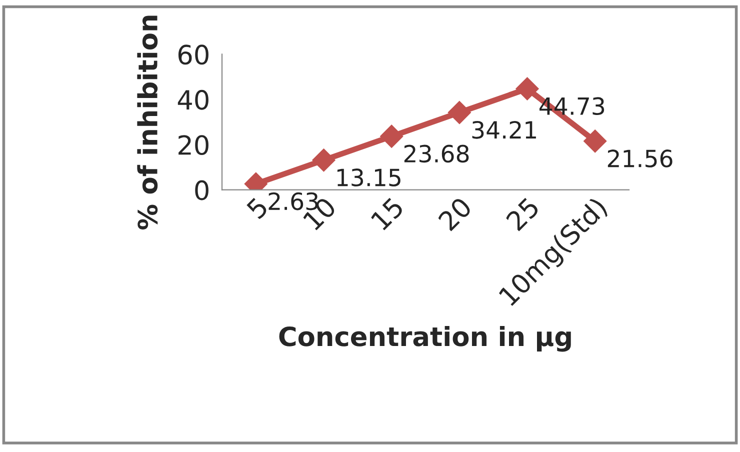  I want to click on data-label: 23.68, so click(436, 153).